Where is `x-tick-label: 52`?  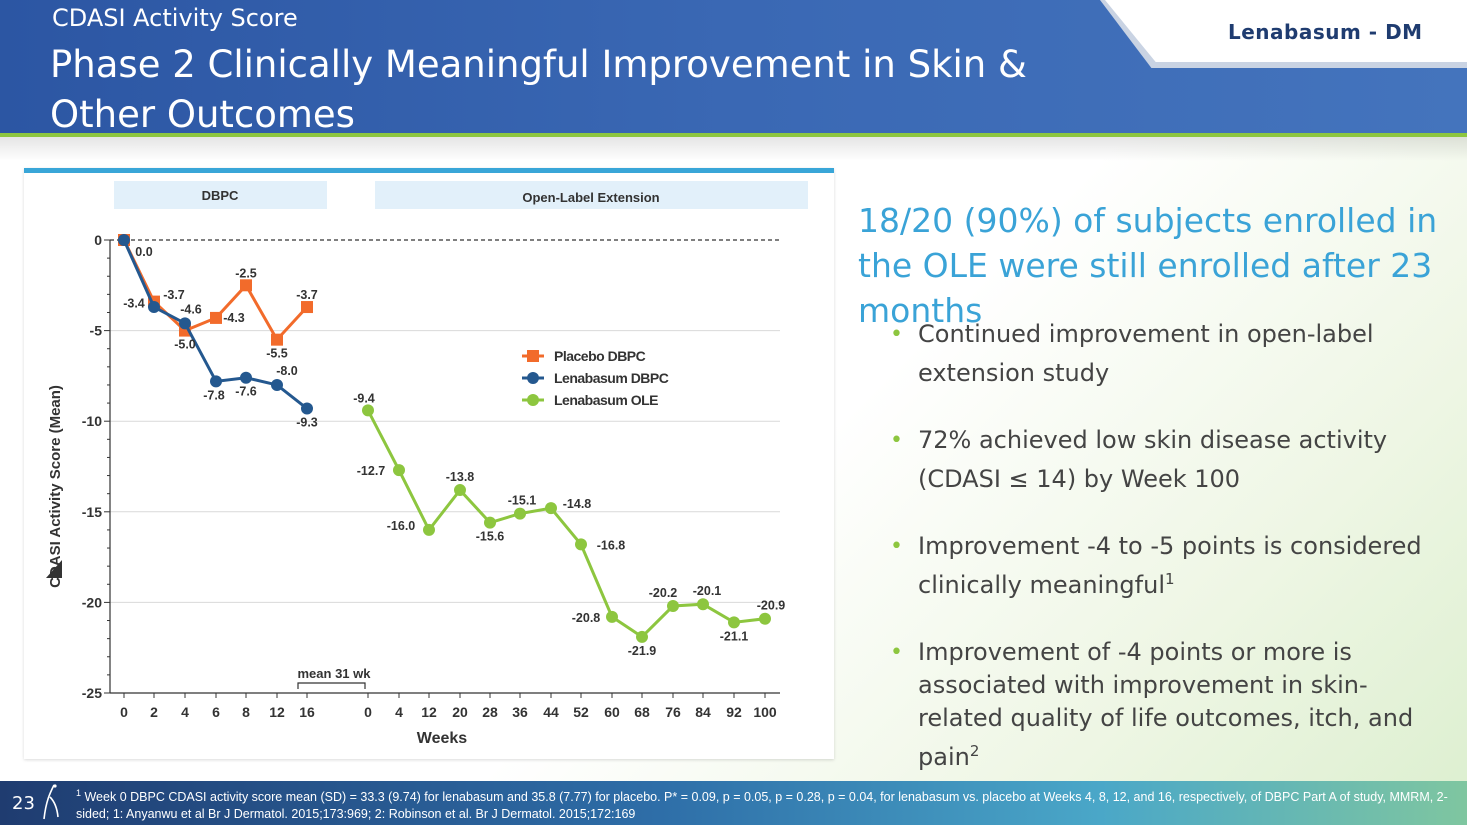 x-tick-label: 52 is located at coordinates (581, 712).